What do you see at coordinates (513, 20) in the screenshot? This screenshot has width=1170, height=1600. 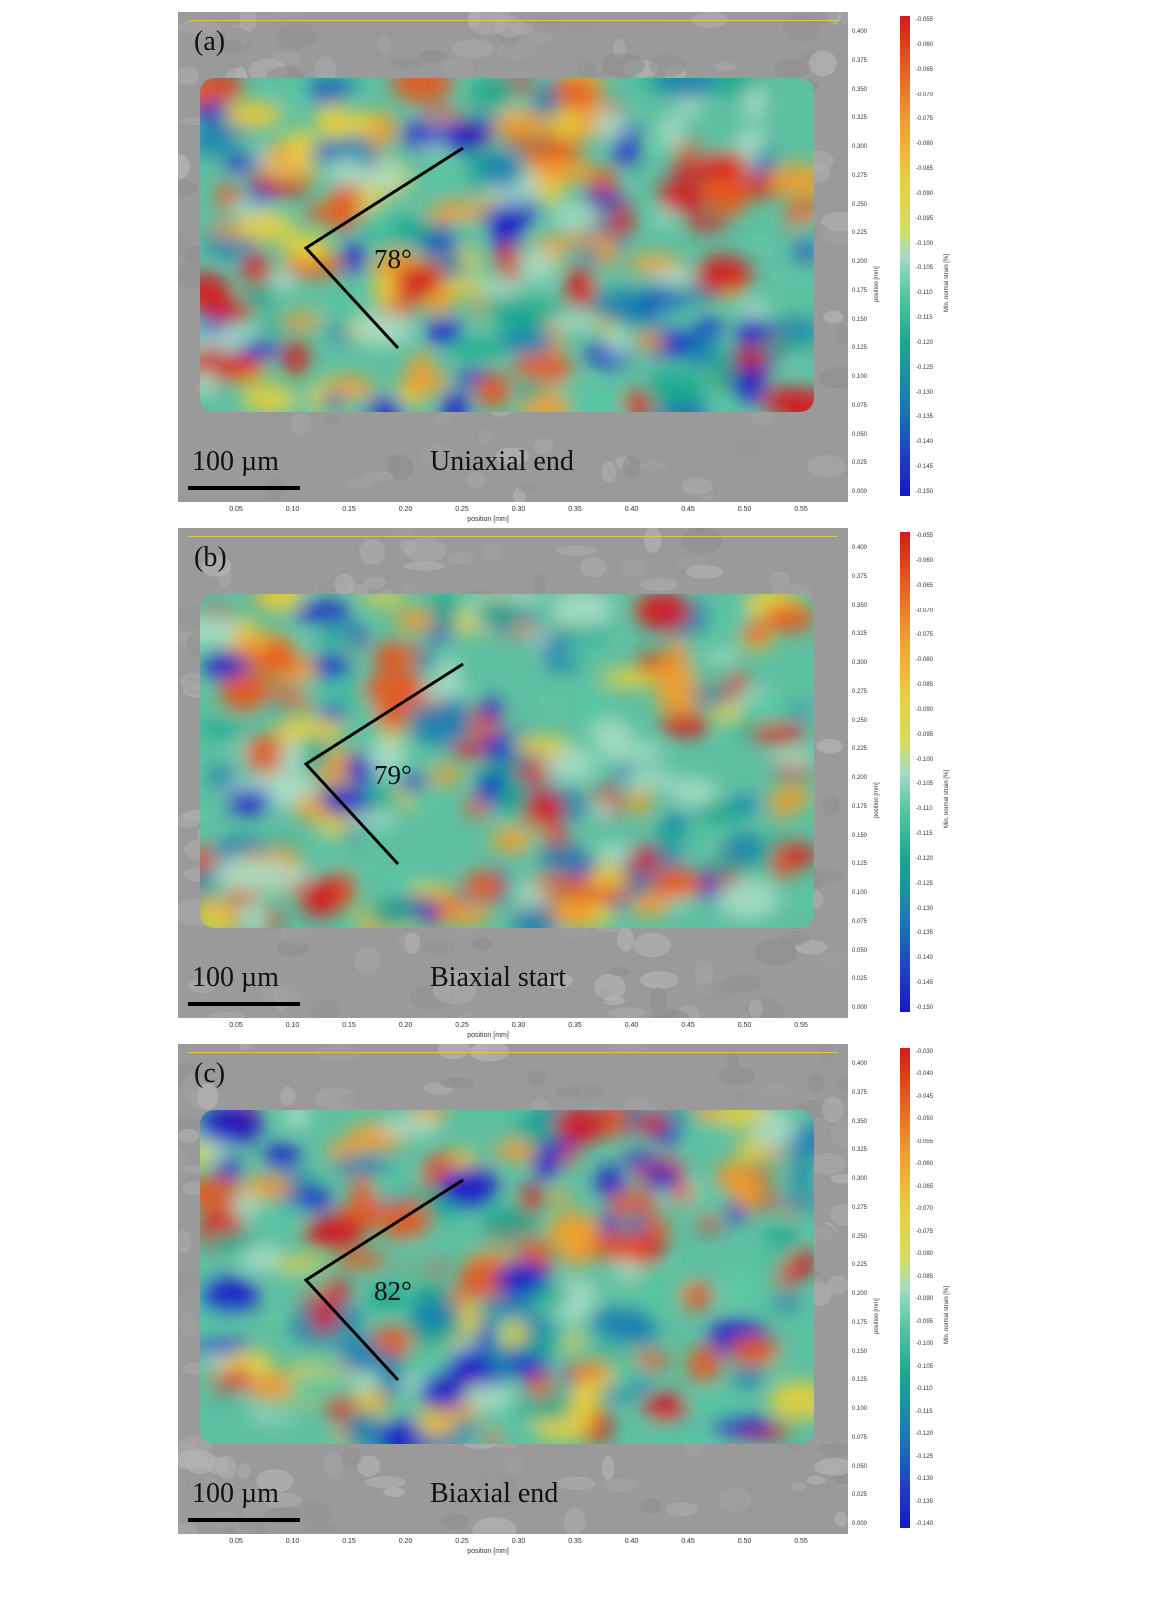 I see `yellow-border-line` at bounding box center [513, 20].